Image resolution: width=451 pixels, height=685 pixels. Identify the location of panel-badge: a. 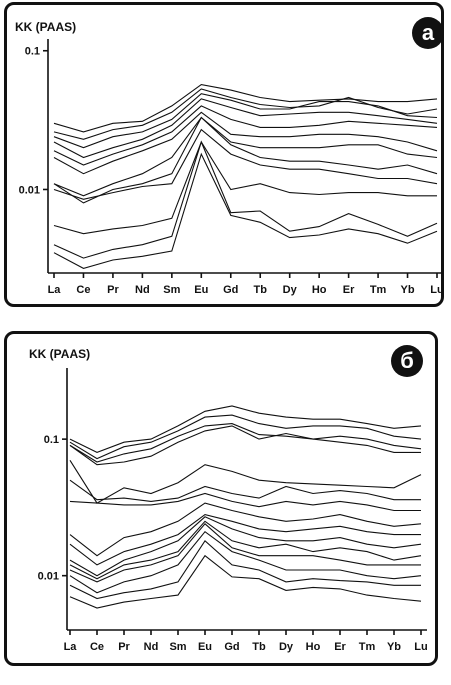
(428, 33).